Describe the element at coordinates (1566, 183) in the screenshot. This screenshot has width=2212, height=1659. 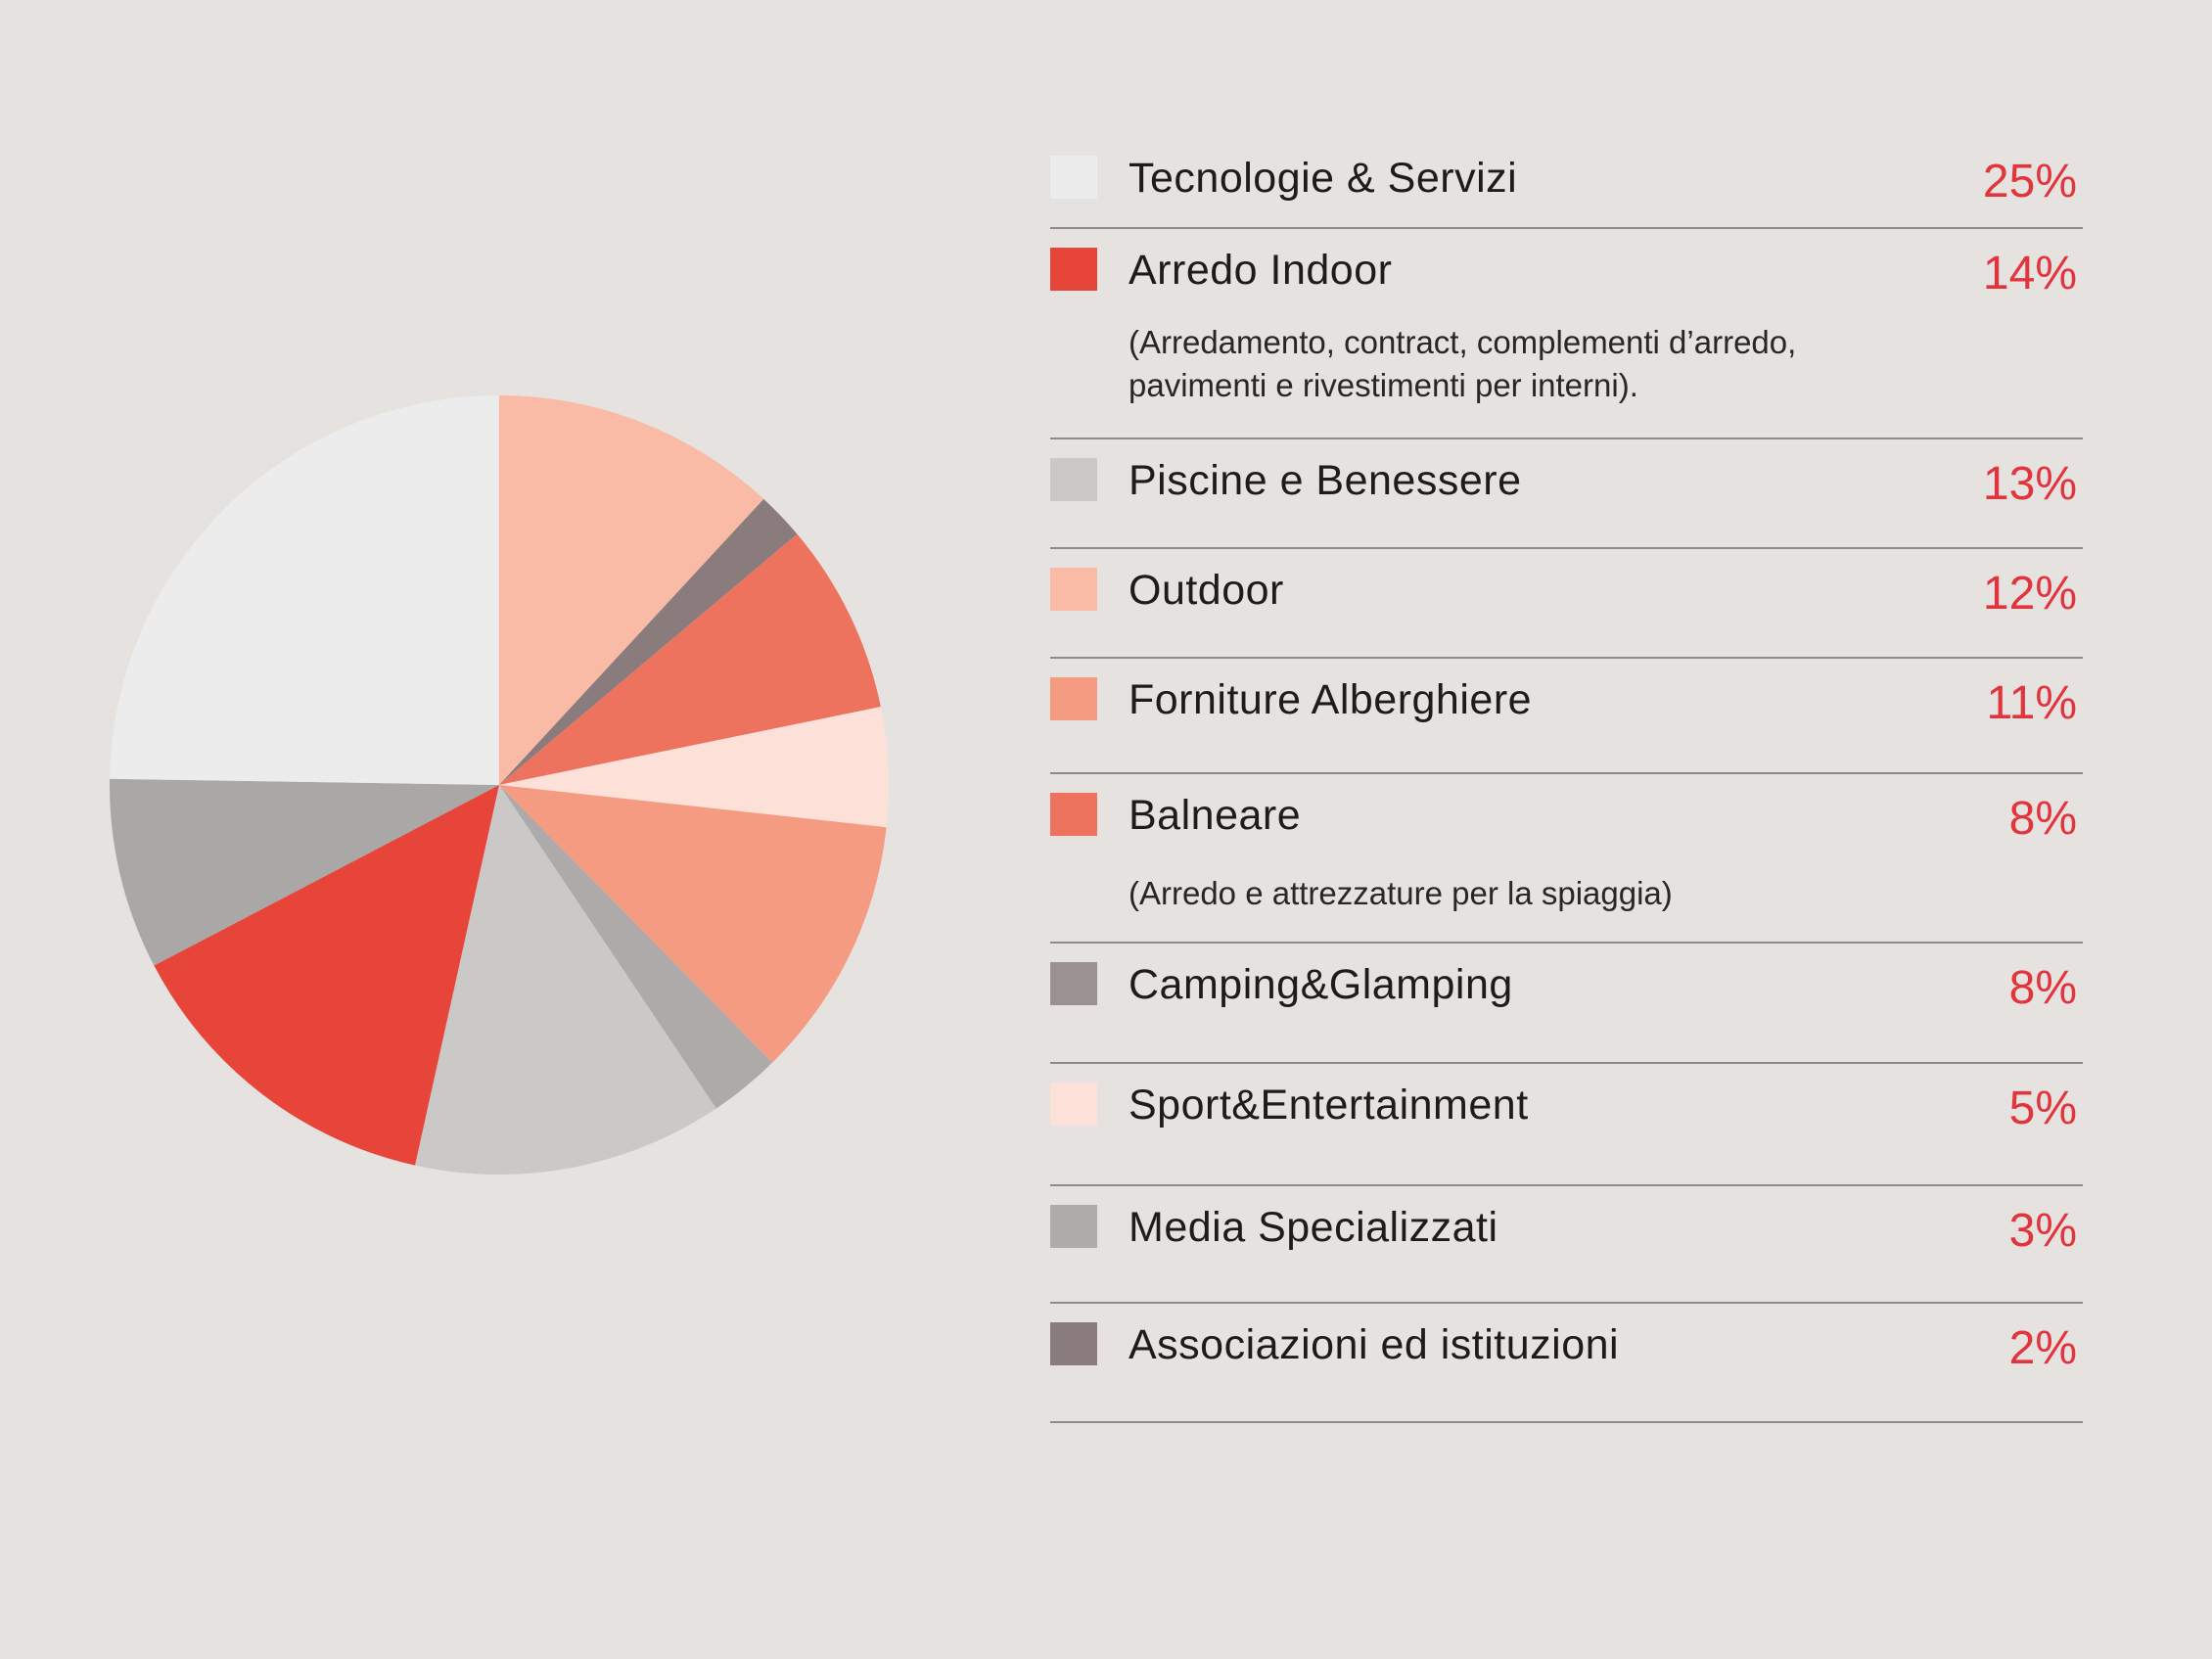
I see `legend-row-tecnologie-servizi: Tecnologie & Servizi 25%` at that location.